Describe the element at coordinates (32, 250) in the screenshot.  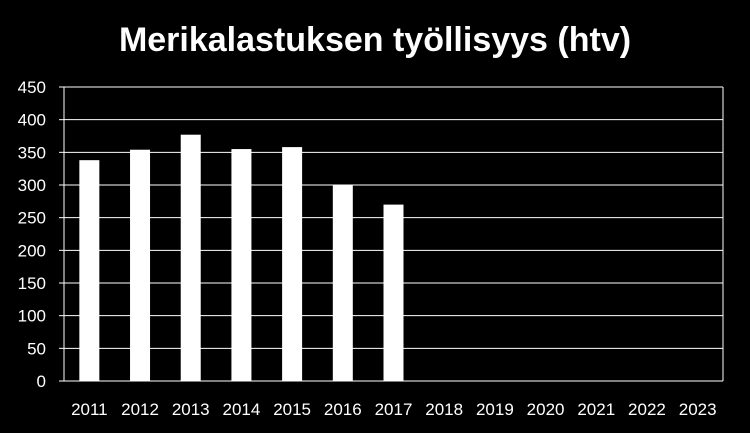
I see `y-tick-label: 200` at that location.